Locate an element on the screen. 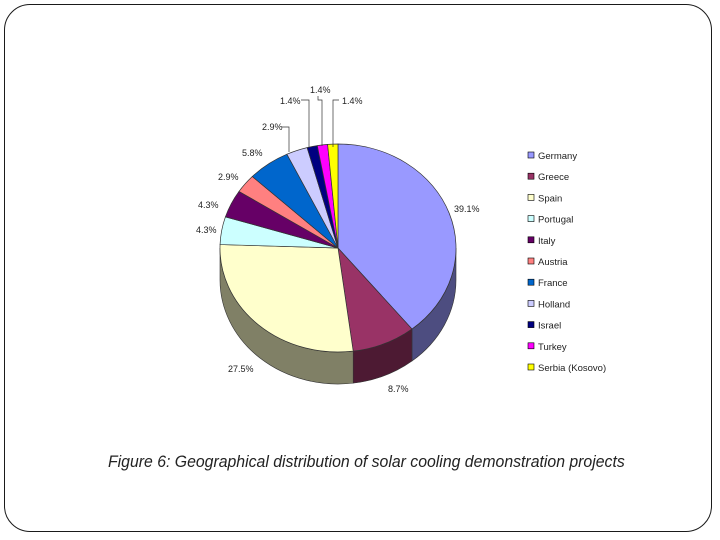  leader-lines is located at coordinates (310, 124).